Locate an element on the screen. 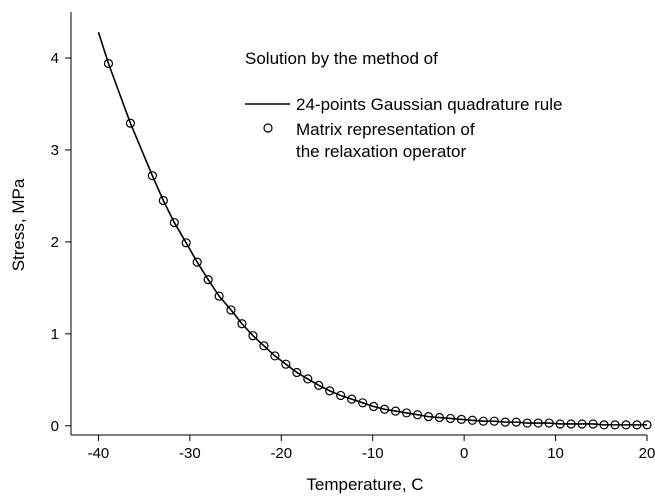 This screenshot has height=497, width=655. x-tick-label: 10 is located at coordinates (555, 453).